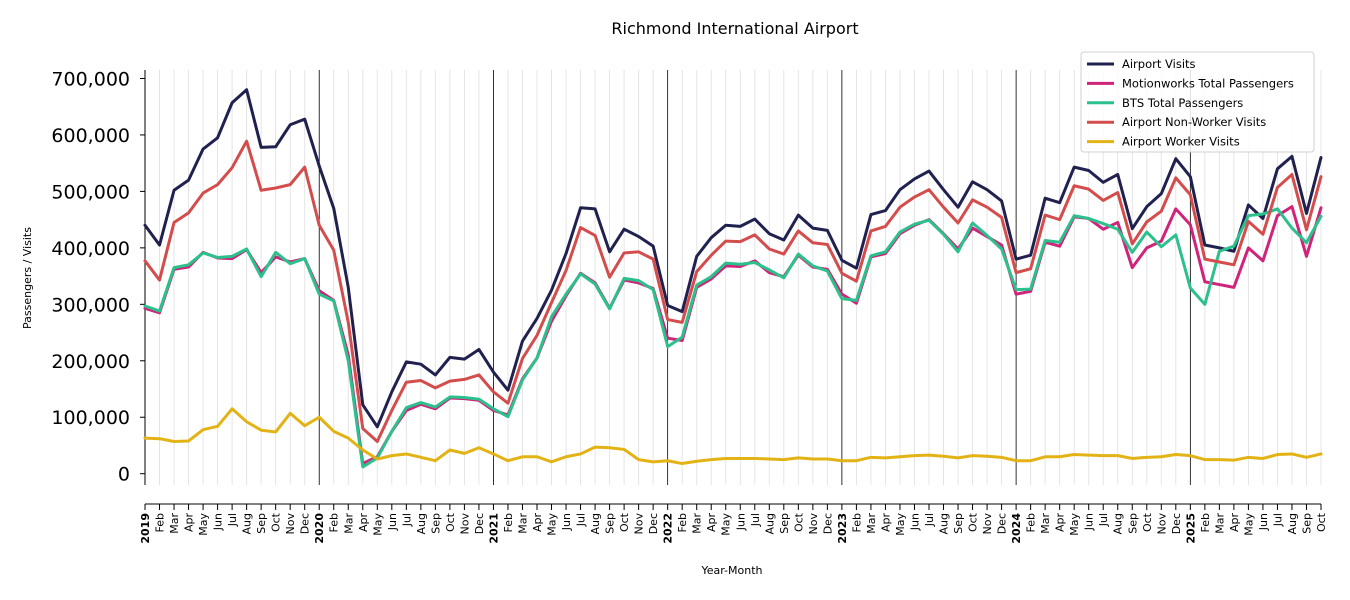  Describe the element at coordinates (1194, 122) in the screenshot. I see `legend-label: Airport Non-Worker Visits` at that location.